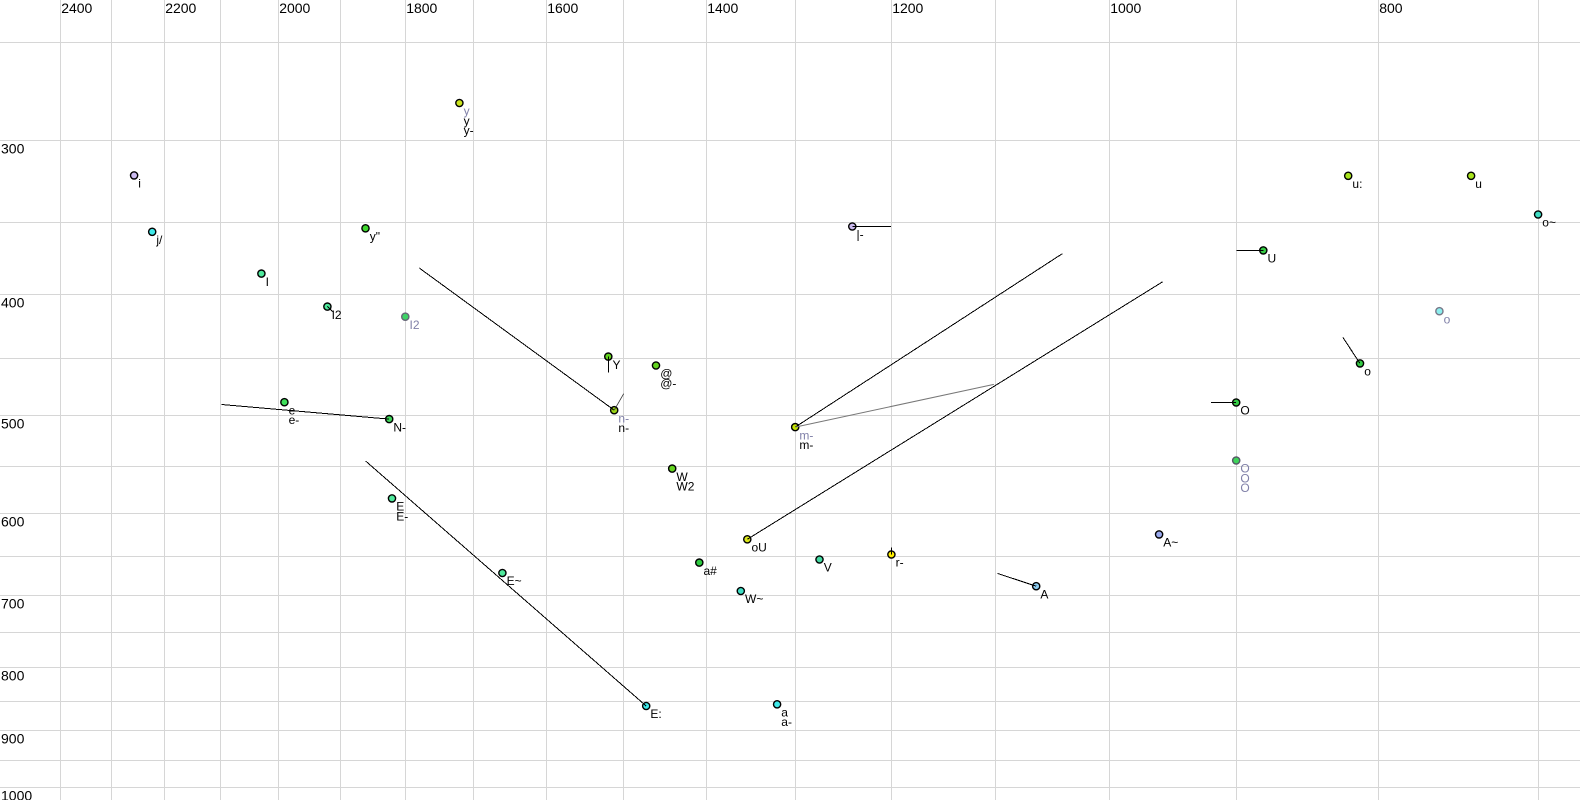 This screenshot has width=1580, height=800. What do you see at coordinates (682, 477) in the screenshot?
I see `svg-text: W` at bounding box center [682, 477].